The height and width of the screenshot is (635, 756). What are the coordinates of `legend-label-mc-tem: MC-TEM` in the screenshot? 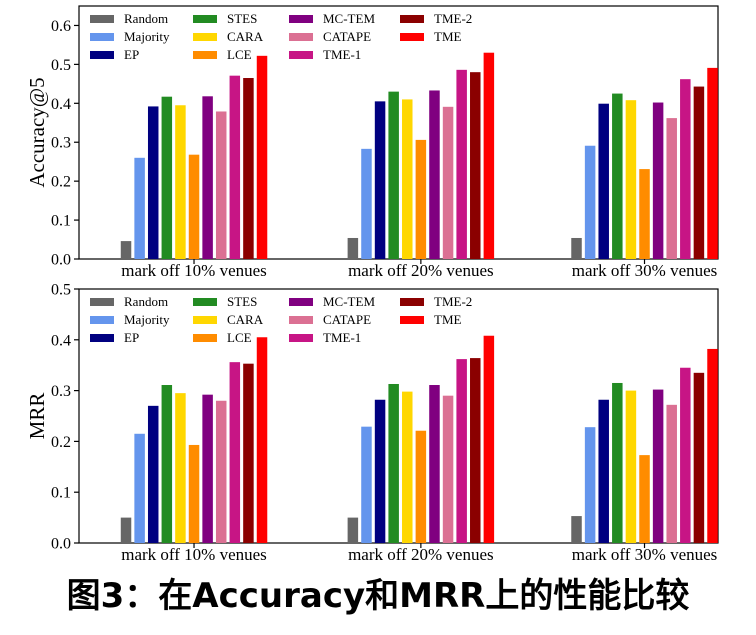 It's located at (349, 301).